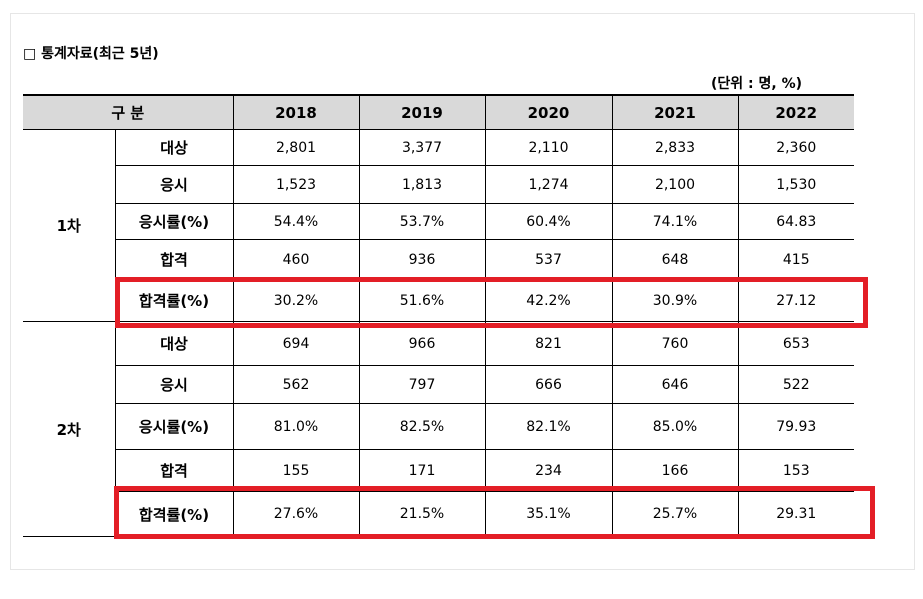  Describe the element at coordinates (421, 147) in the screenshot. I see `table-cell: 3,377` at that location.